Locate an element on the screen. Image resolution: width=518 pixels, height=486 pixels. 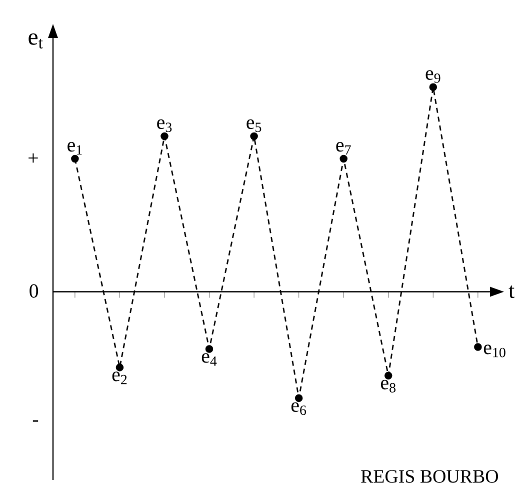
text: REGIS BOURBO is located at coordinates (429, 476).